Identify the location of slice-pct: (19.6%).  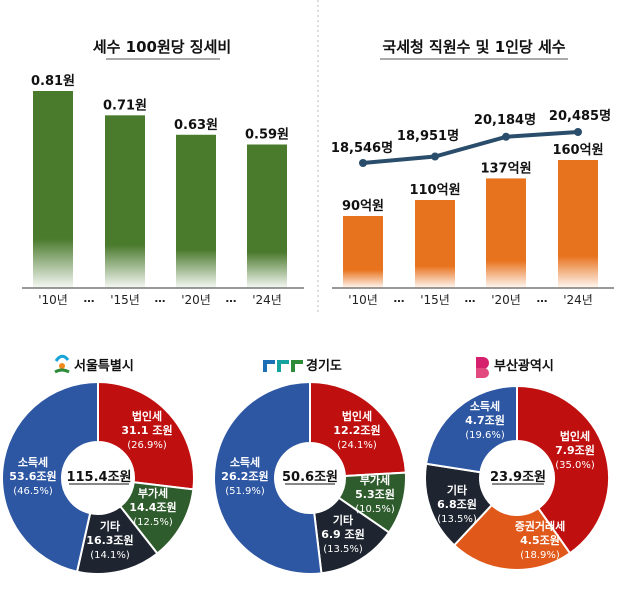
(485, 435).